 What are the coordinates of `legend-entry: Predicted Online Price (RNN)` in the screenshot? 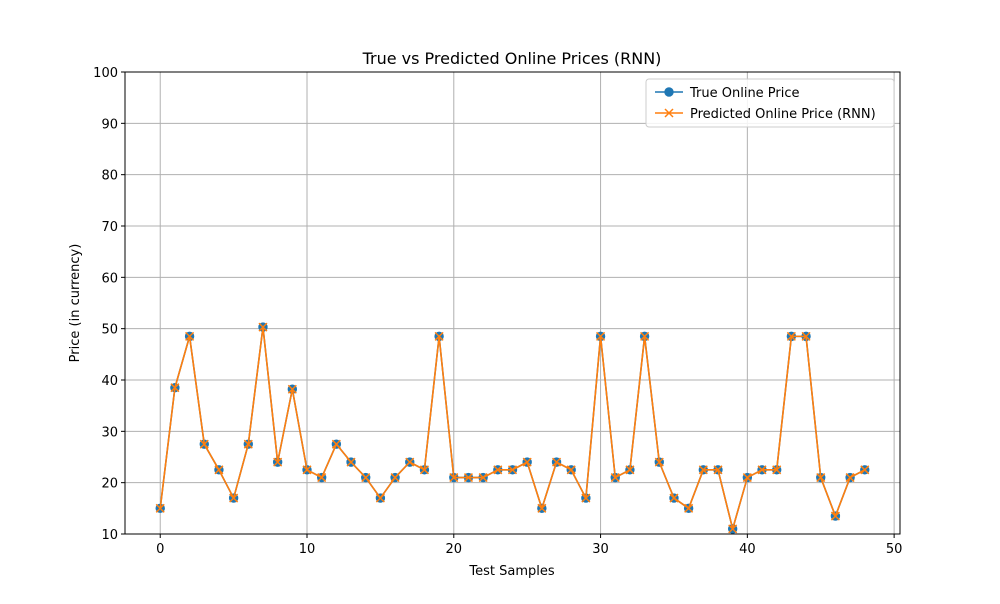 It's located at (765, 114).